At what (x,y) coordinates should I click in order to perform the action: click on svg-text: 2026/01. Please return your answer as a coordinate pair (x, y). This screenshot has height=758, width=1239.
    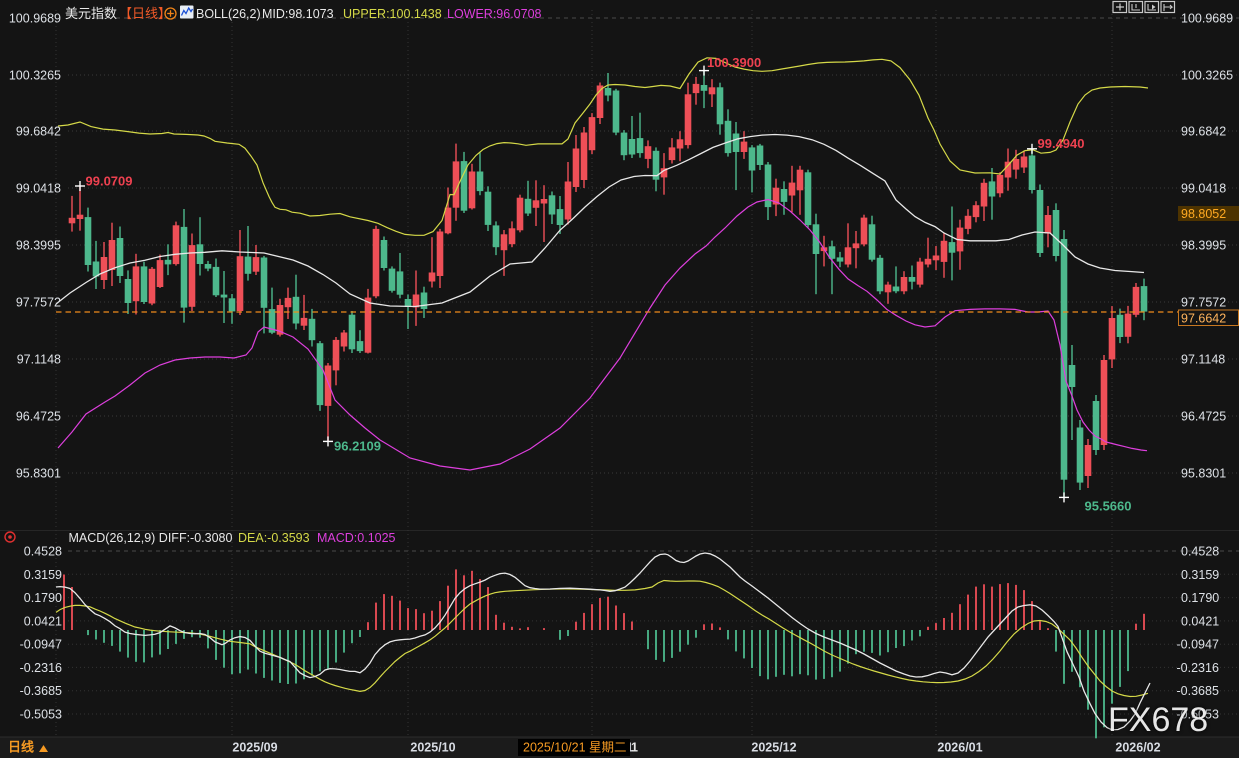
    Looking at the image, I should click on (959, 748).